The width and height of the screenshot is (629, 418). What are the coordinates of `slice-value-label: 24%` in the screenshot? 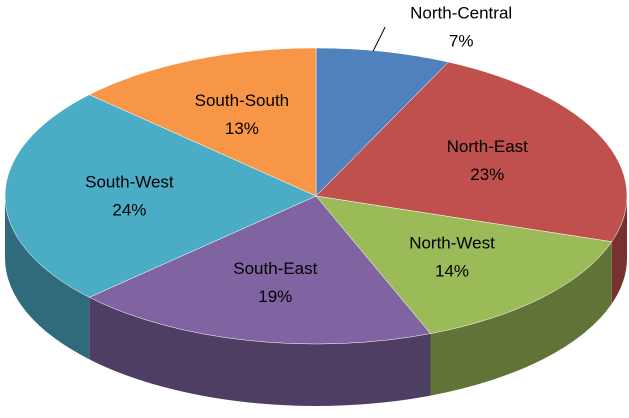 It's located at (129, 209).